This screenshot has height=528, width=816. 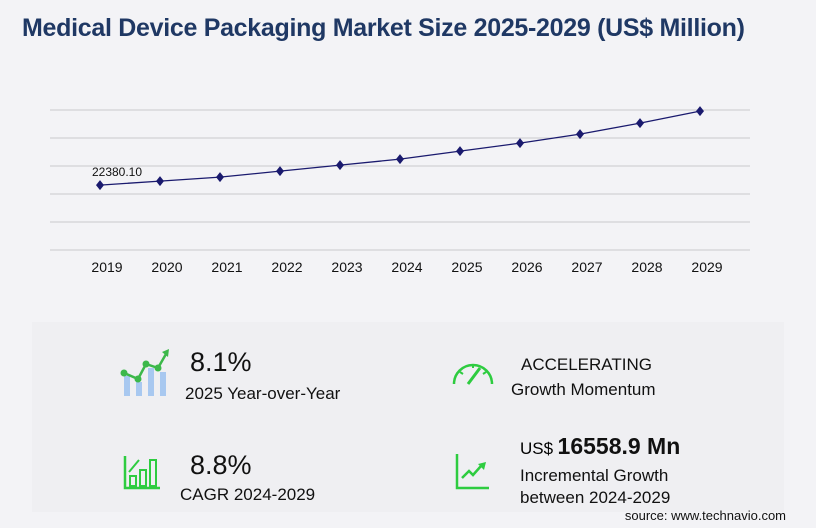 What do you see at coordinates (706, 267) in the screenshot?
I see `x-tick-label: 2029` at bounding box center [706, 267].